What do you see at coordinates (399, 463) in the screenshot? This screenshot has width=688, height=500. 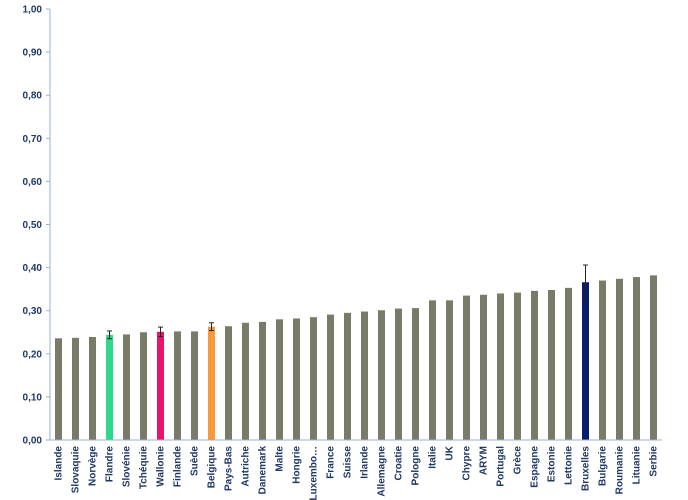 I see `x-tick-label: Croatie` at bounding box center [399, 463].